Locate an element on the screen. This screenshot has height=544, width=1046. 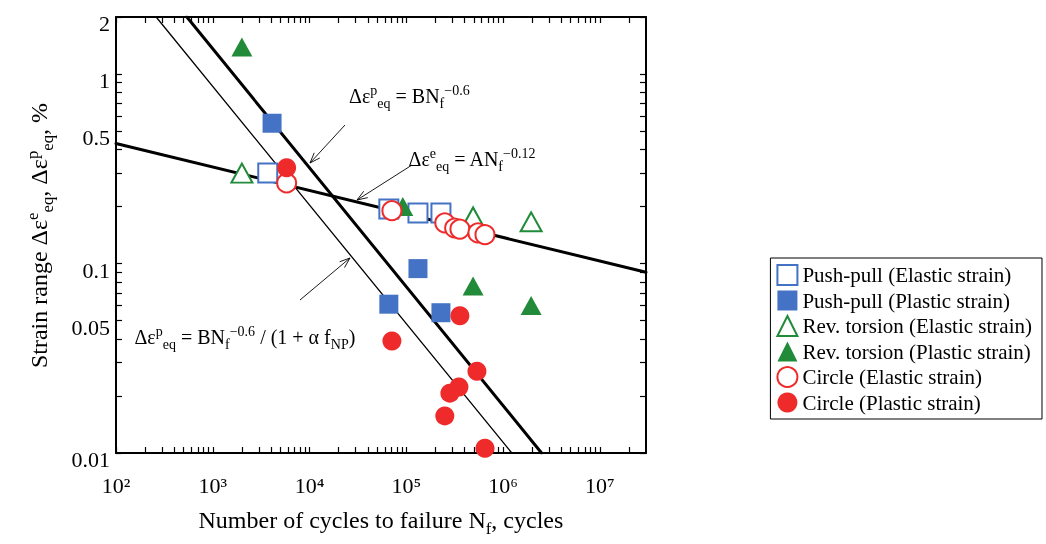
x-tick-label: 10³ is located at coordinates (213, 485).